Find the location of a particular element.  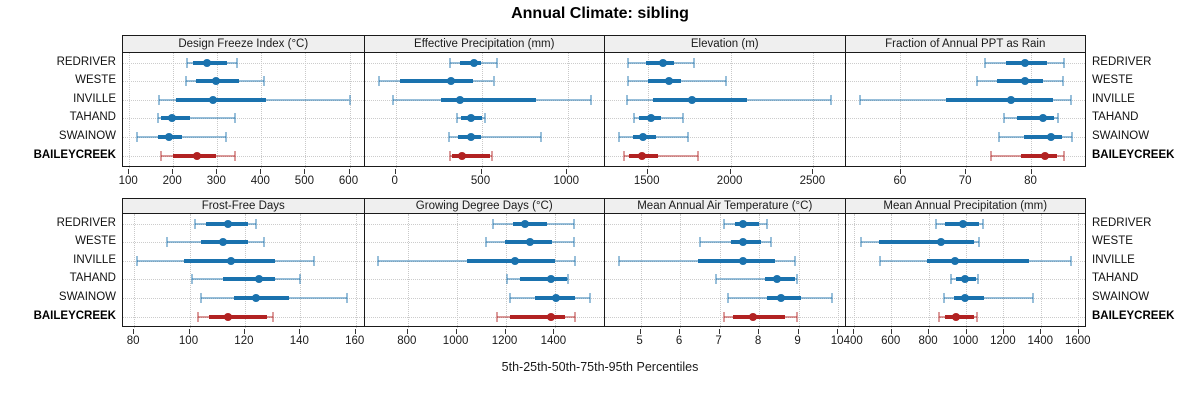

axis-tick-label: 1200 is located at coordinates (504, 340).